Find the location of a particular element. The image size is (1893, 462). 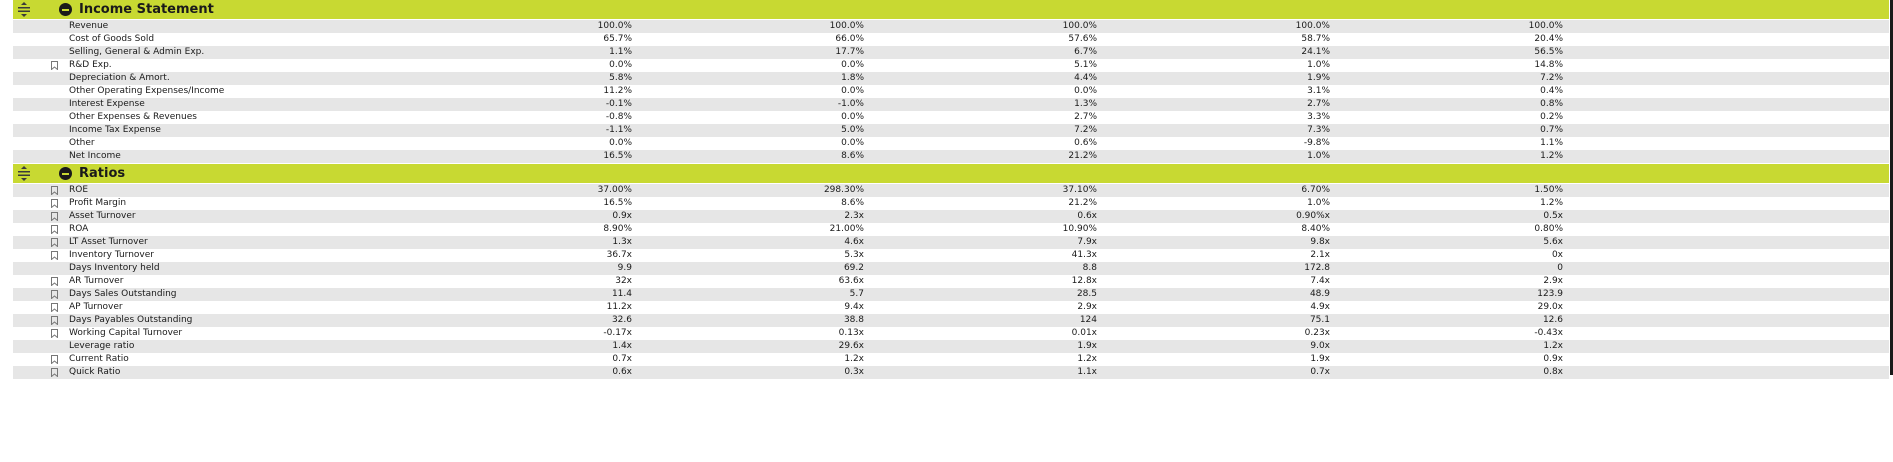

cell-value: 5.7 is located at coordinates (856, 294).